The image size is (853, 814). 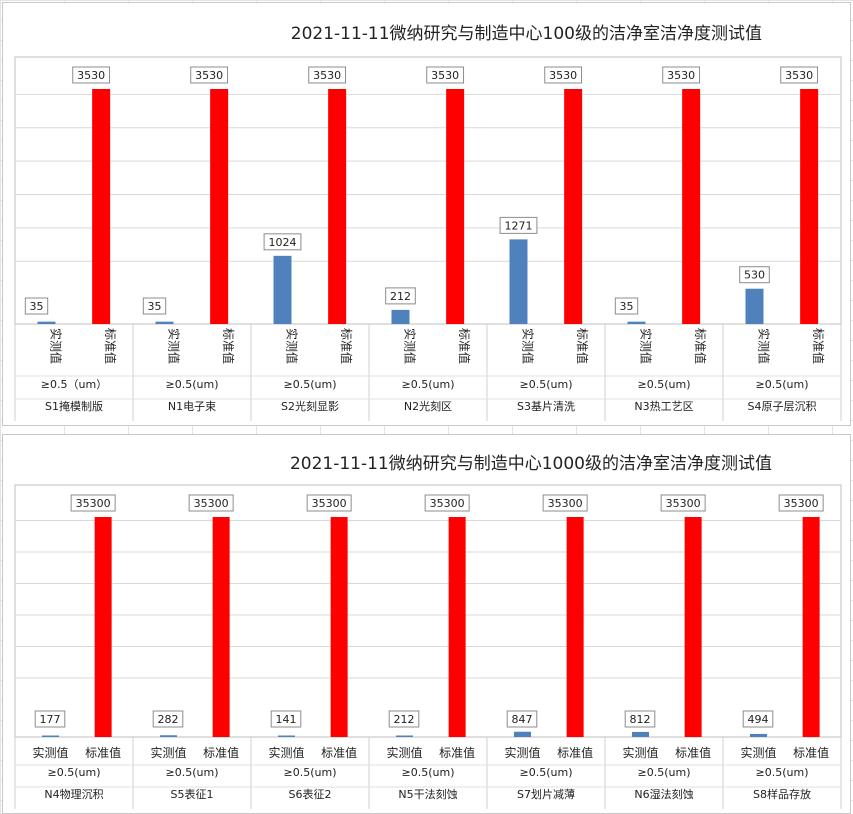 What do you see at coordinates (286, 719) in the screenshot?
I see `measured-value-label: 141` at bounding box center [286, 719].